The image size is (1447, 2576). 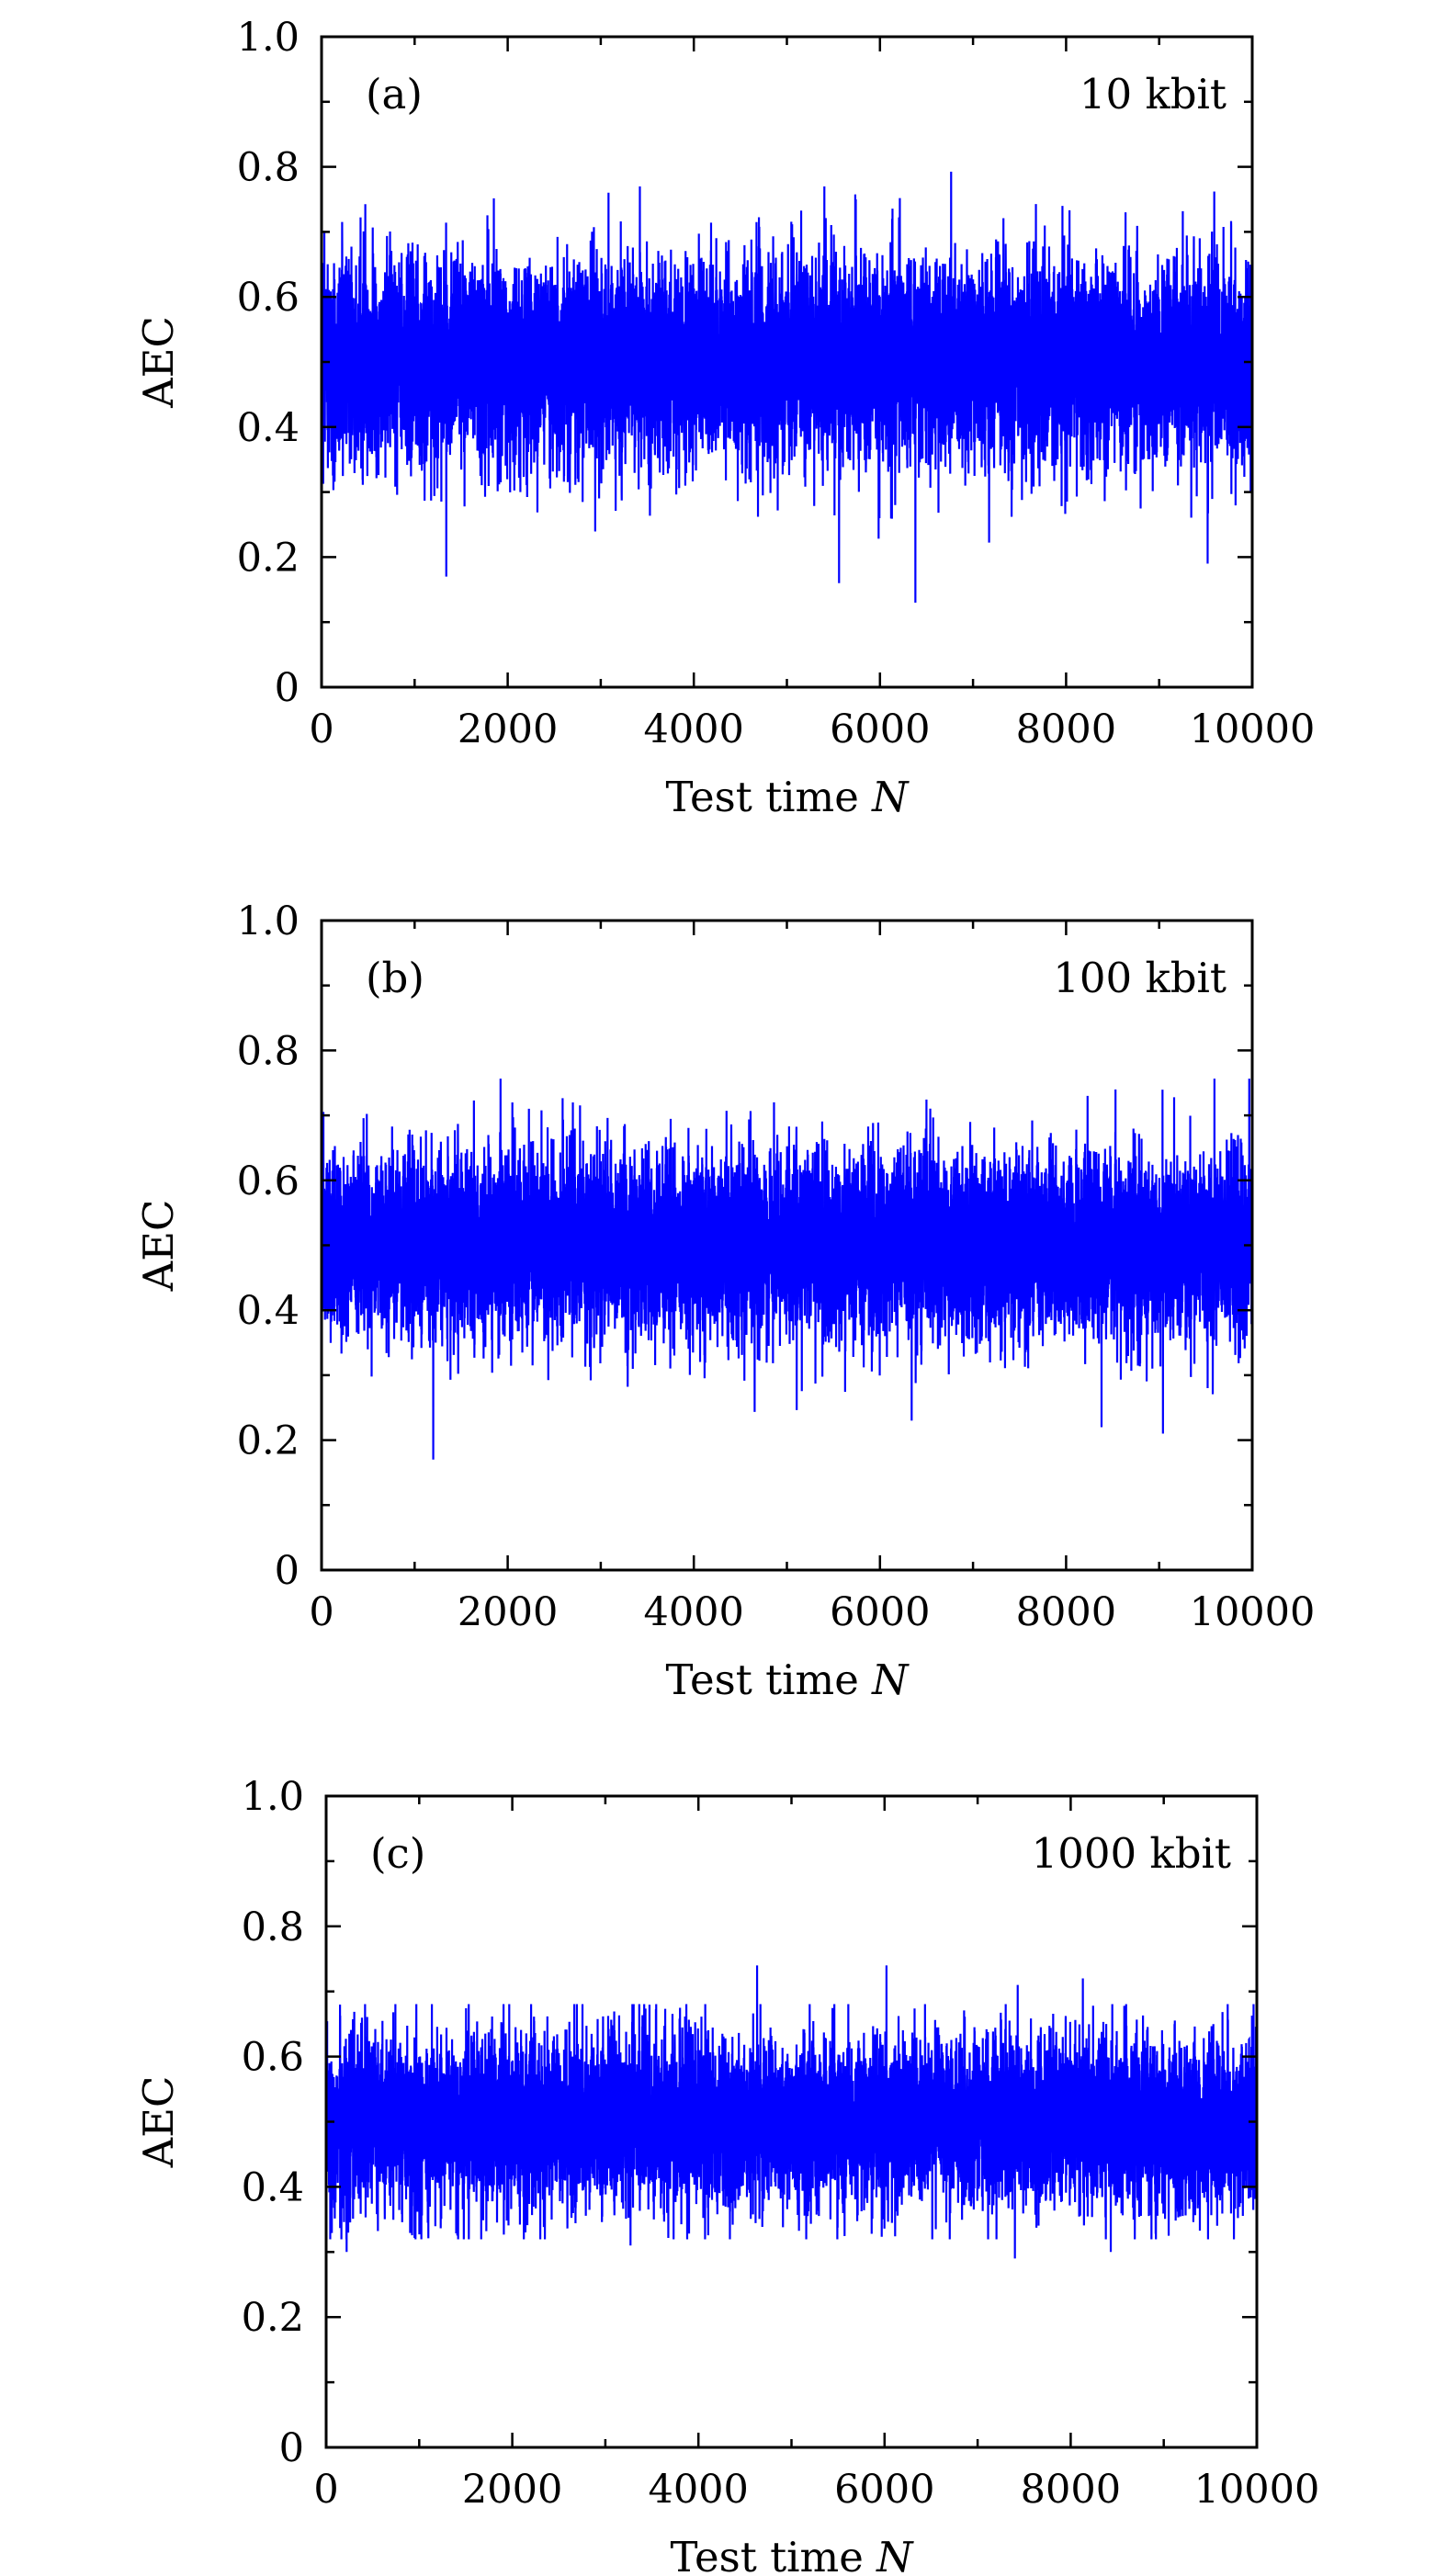 I want to click on y-tick-label-a: 0, so click(x=287, y=688).